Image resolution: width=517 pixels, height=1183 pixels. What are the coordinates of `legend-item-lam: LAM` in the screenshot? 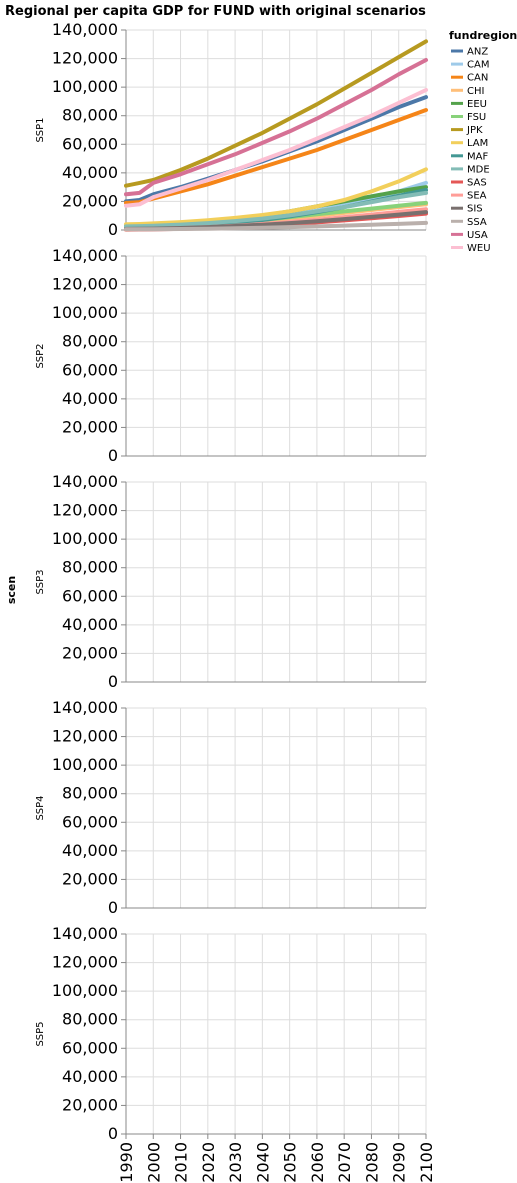 It's located at (469, 143).